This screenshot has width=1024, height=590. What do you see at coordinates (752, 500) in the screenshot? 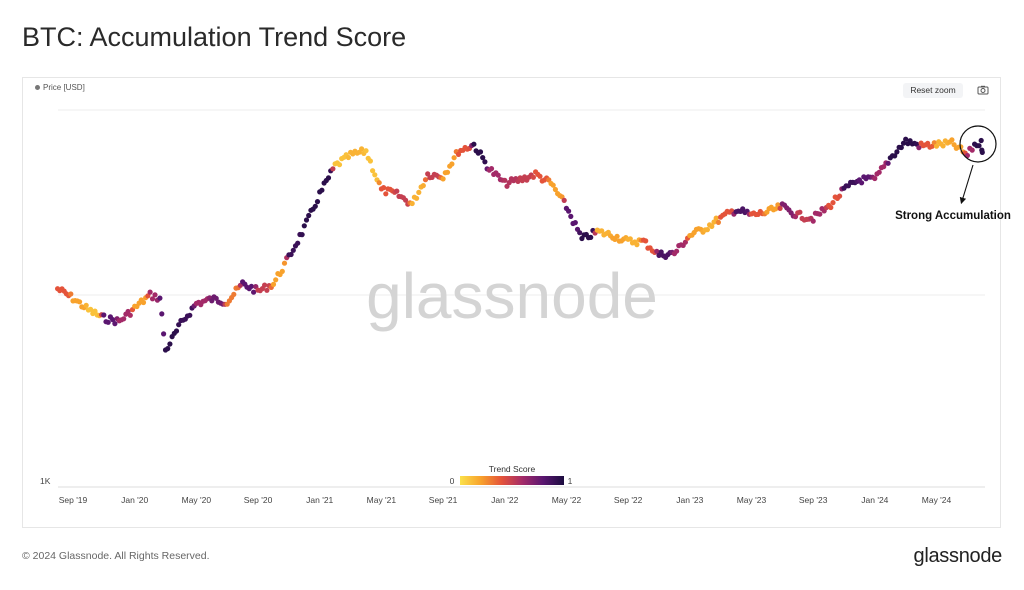
I see `x-tick-label: May '23` at bounding box center [752, 500].